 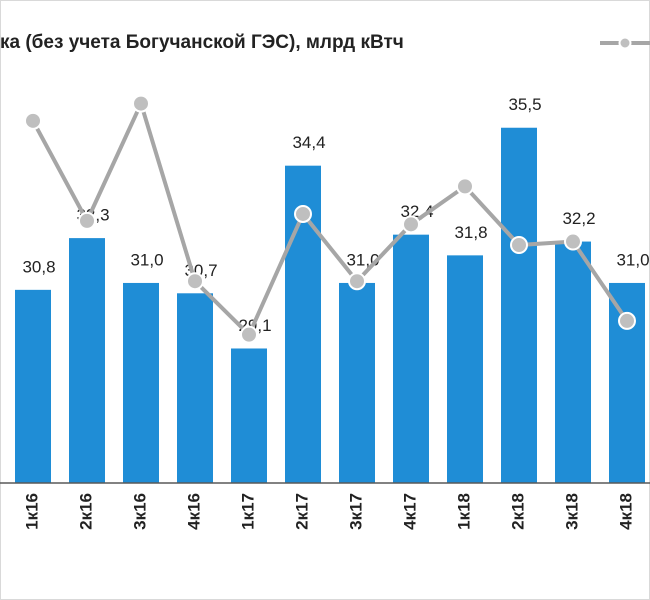 What do you see at coordinates (625, 511) in the screenshot?
I see `x-tick-label: 4к18` at bounding box center [625, 511].